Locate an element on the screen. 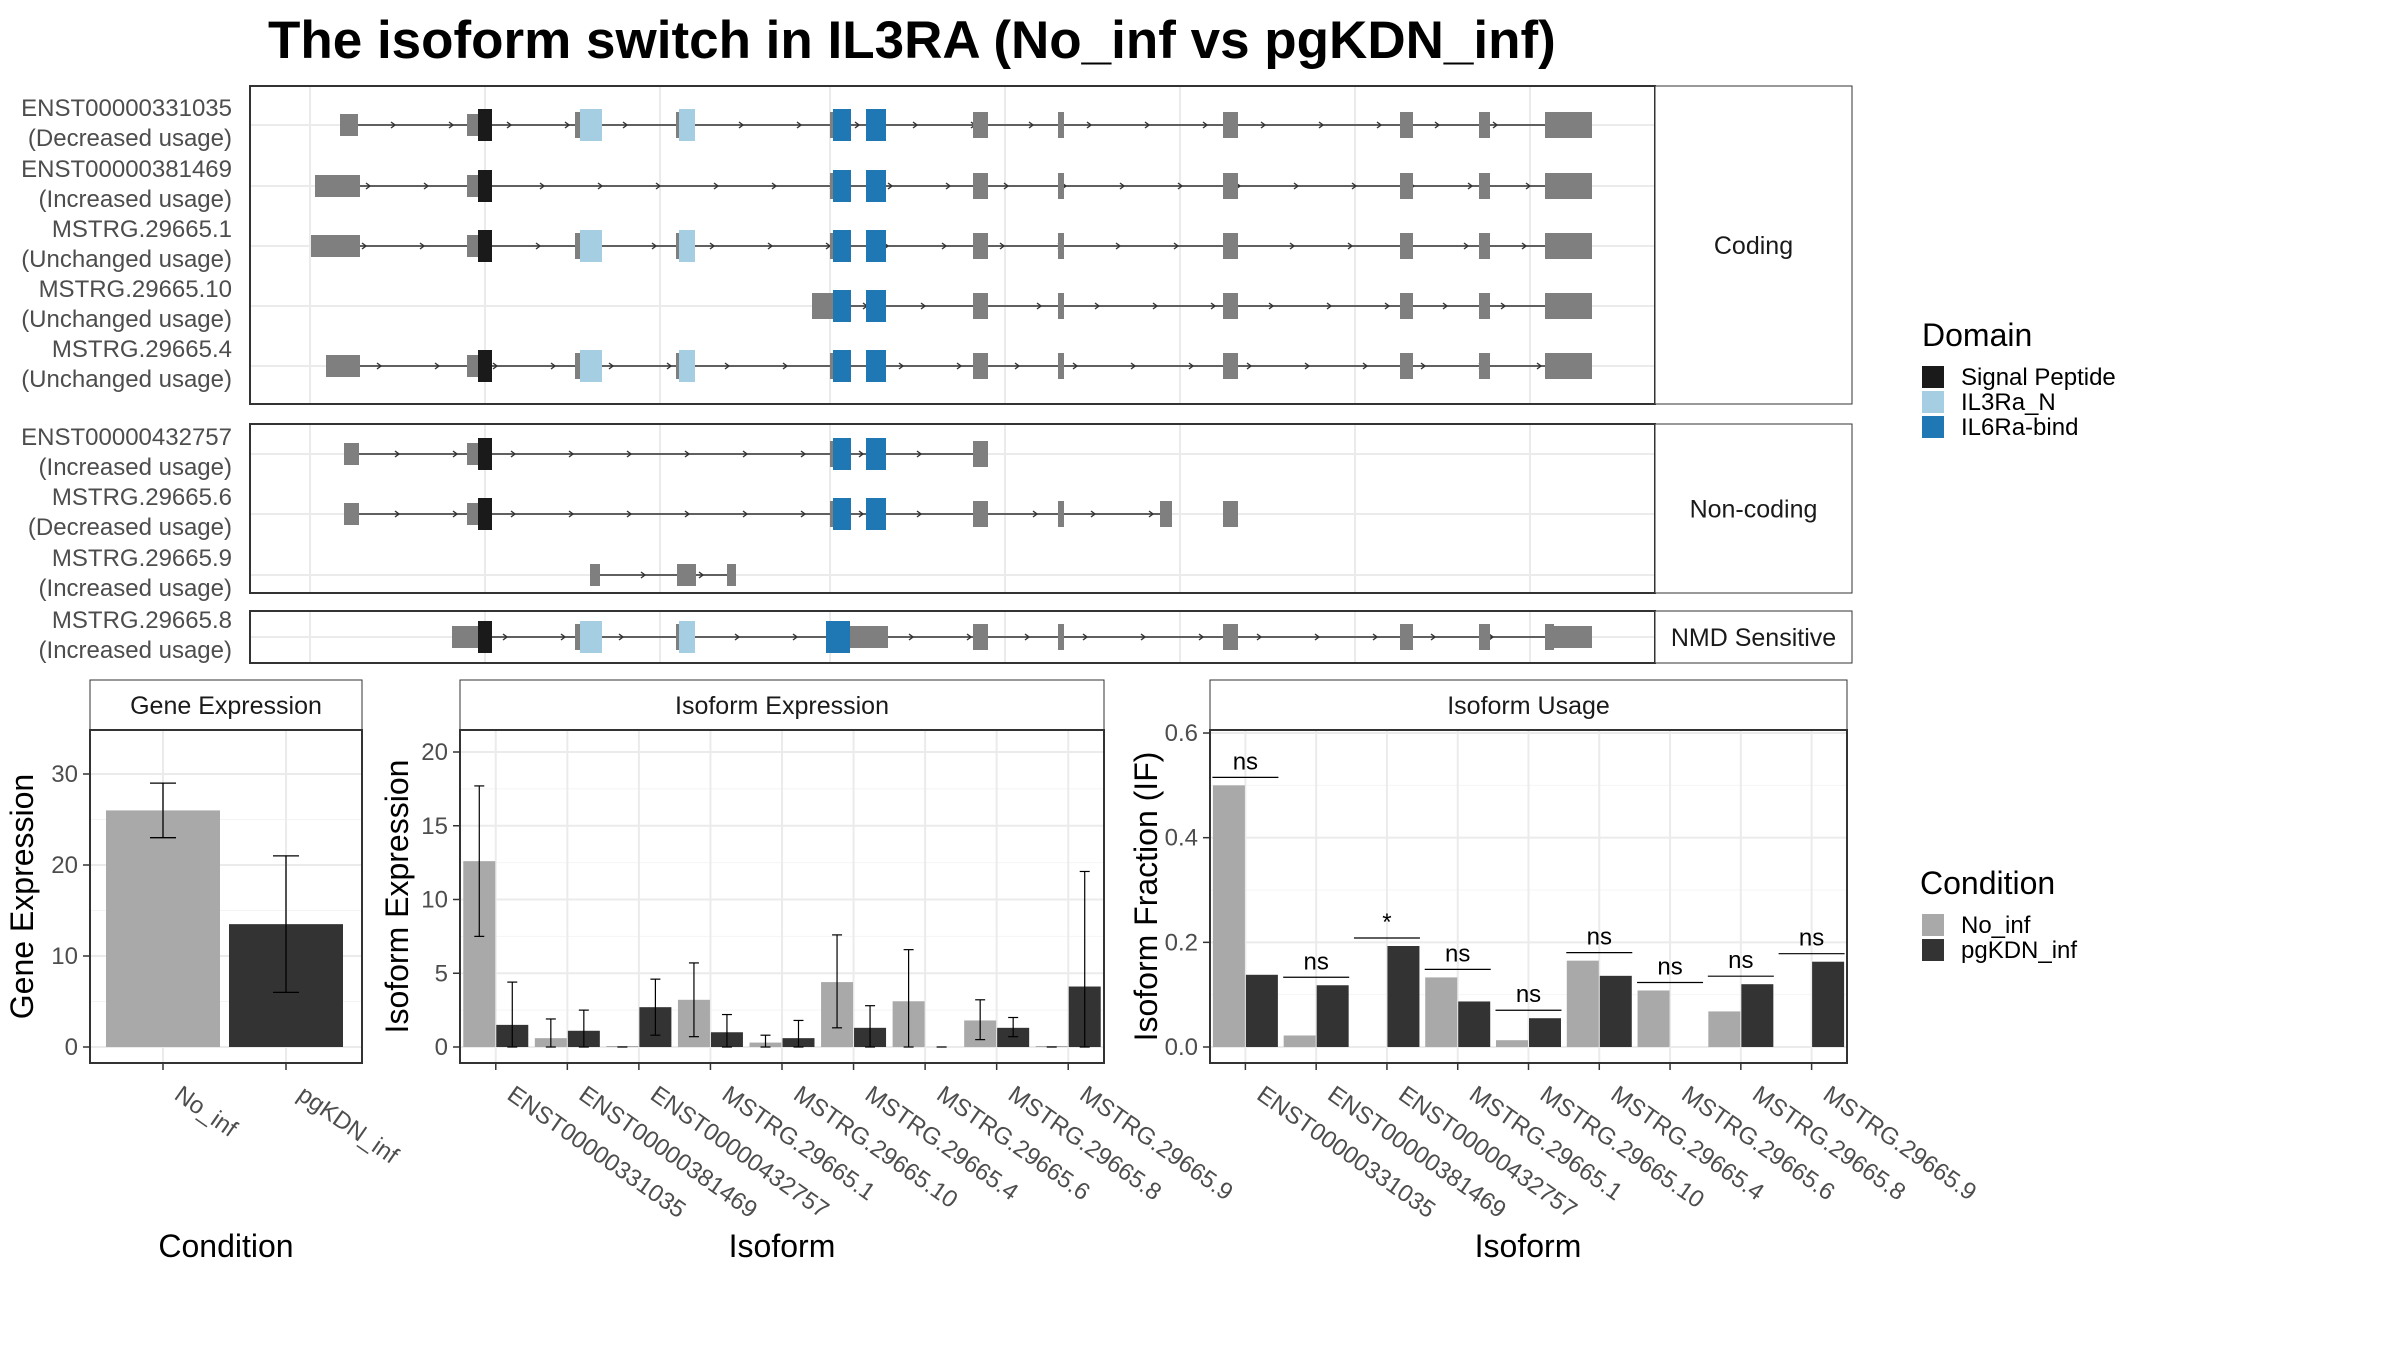  transcript-id: MSTRG.29665.6 is located at coordinates (142, 497).